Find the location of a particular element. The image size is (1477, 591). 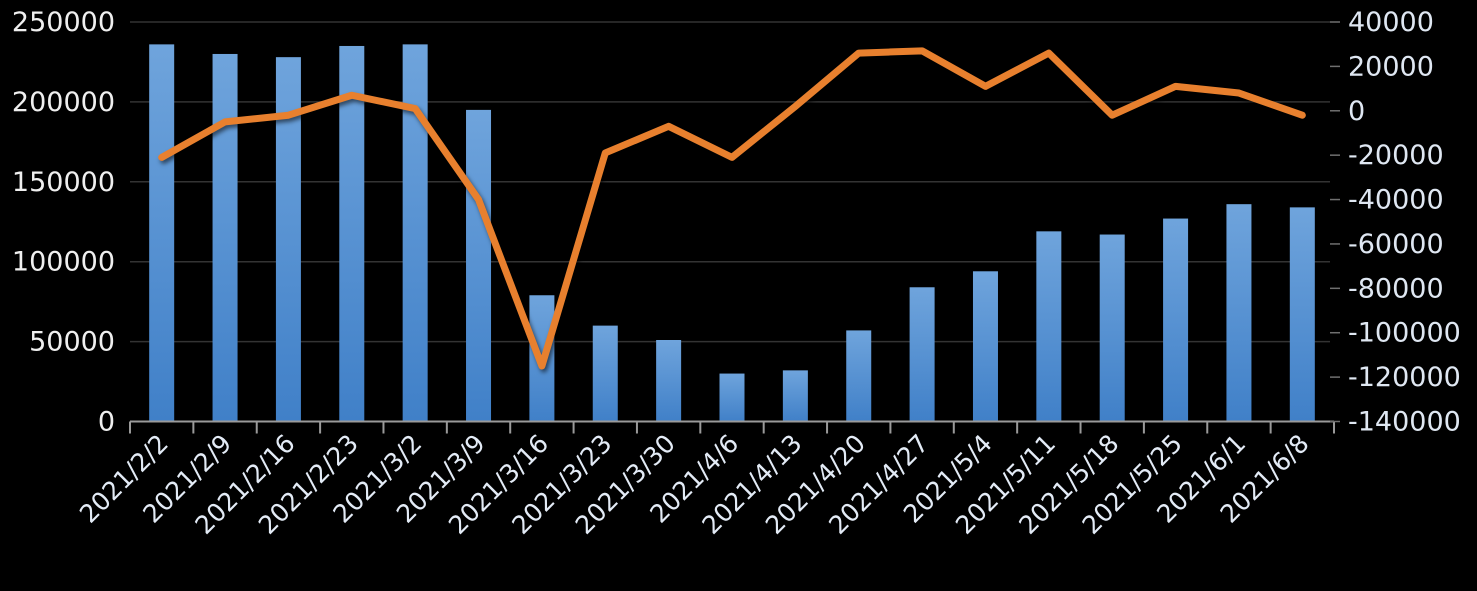

right-axis-tick-label: -140000 is located at coordinates (1404, 422).